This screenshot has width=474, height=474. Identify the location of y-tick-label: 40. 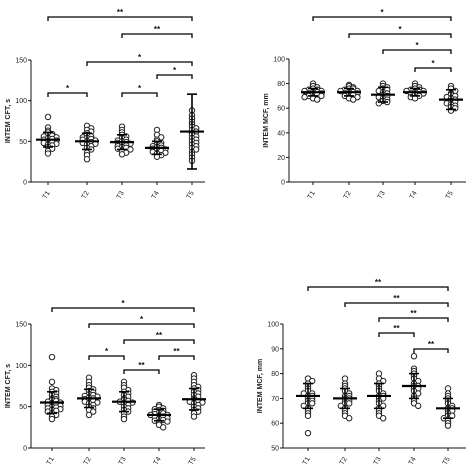
(281, 133).